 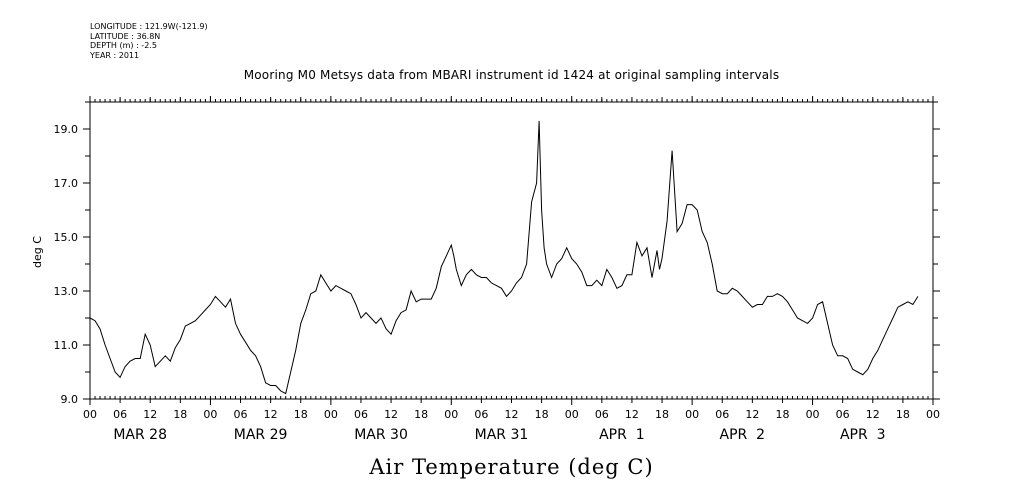 What do you see at coordinates (123, 45) in the screenshot?
I see `depth-text: DEPTH (m) : -2.5` at bounding box center [123, 45].